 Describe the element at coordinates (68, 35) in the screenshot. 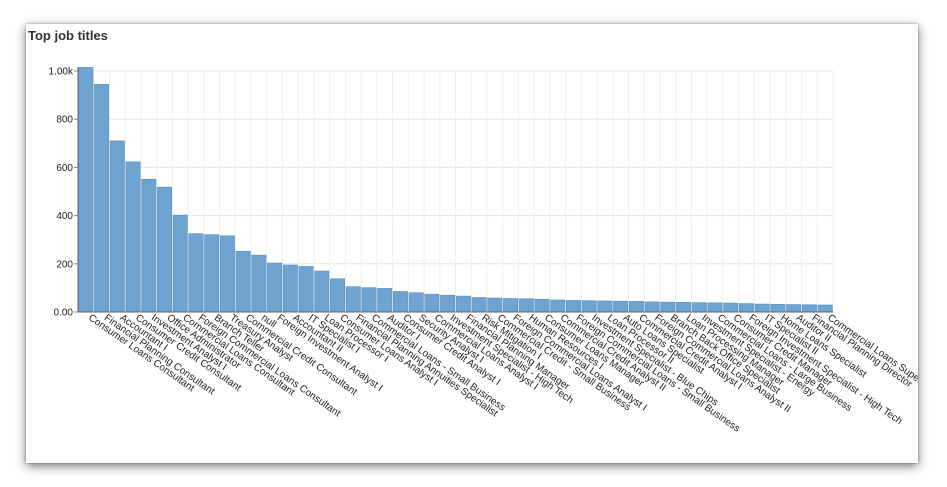

I see `chart-title: Top job titles` at that location.